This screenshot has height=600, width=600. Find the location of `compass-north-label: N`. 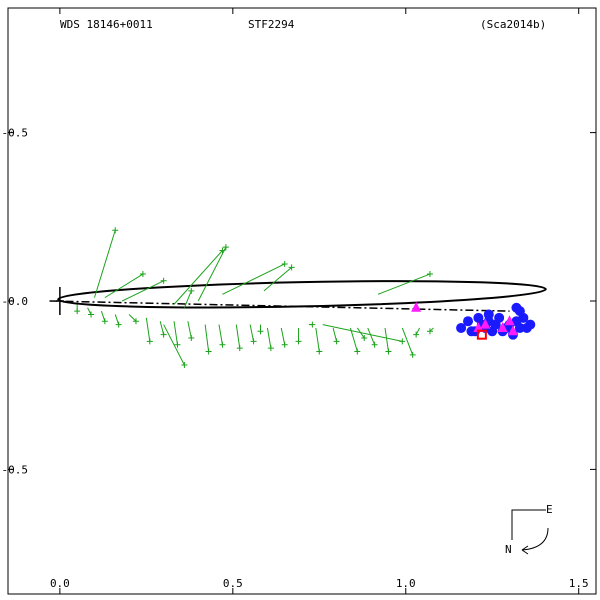

compass-north-label: N is located at coordinates (508, 549).